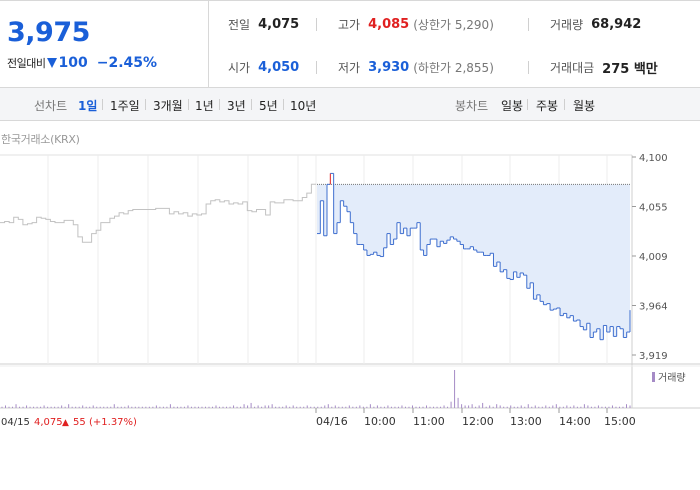 This screenshot has width=700, height=490. I want to click on x-tick-label: 04/16, so click(332, 421).